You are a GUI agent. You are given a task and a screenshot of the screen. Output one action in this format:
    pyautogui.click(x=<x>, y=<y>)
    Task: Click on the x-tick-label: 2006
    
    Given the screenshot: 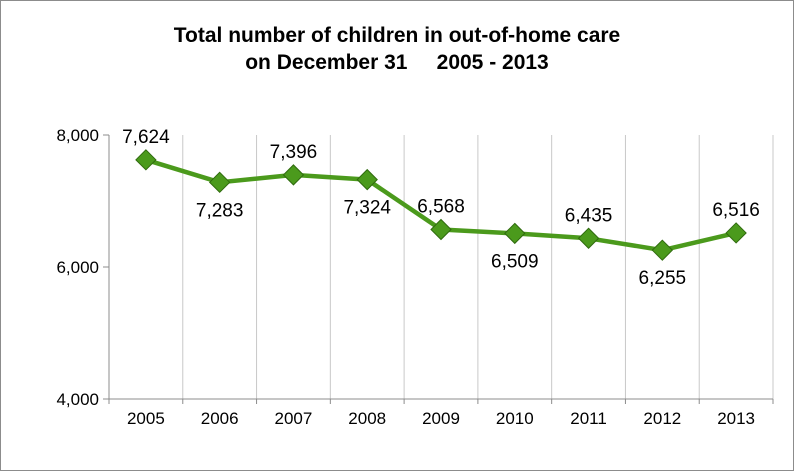 What is the action you would take?
    pyautogui.click(x=220, y=418)
    